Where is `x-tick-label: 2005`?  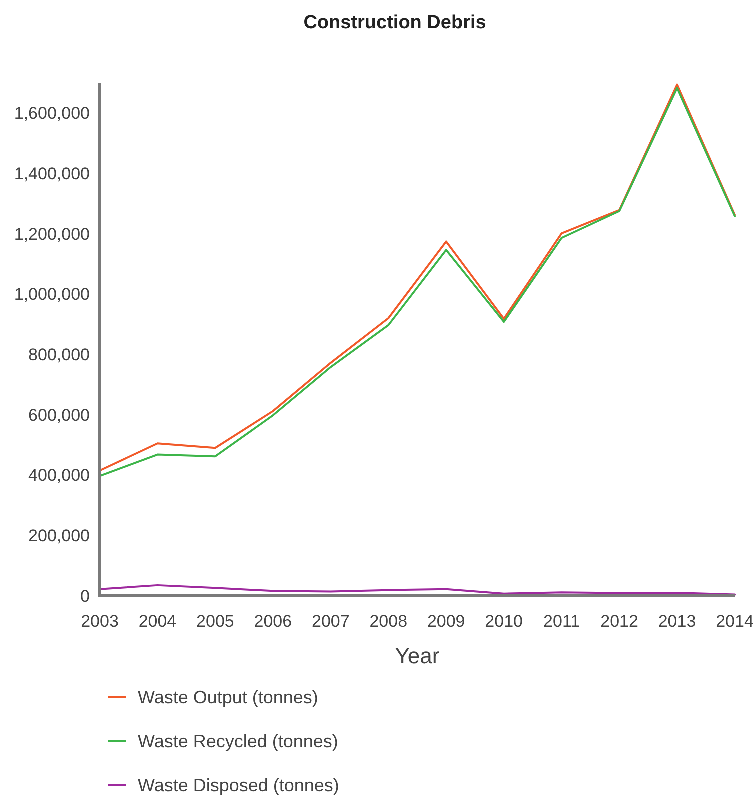
x-tick-label: 2005 is located at coordinates (215, 621).